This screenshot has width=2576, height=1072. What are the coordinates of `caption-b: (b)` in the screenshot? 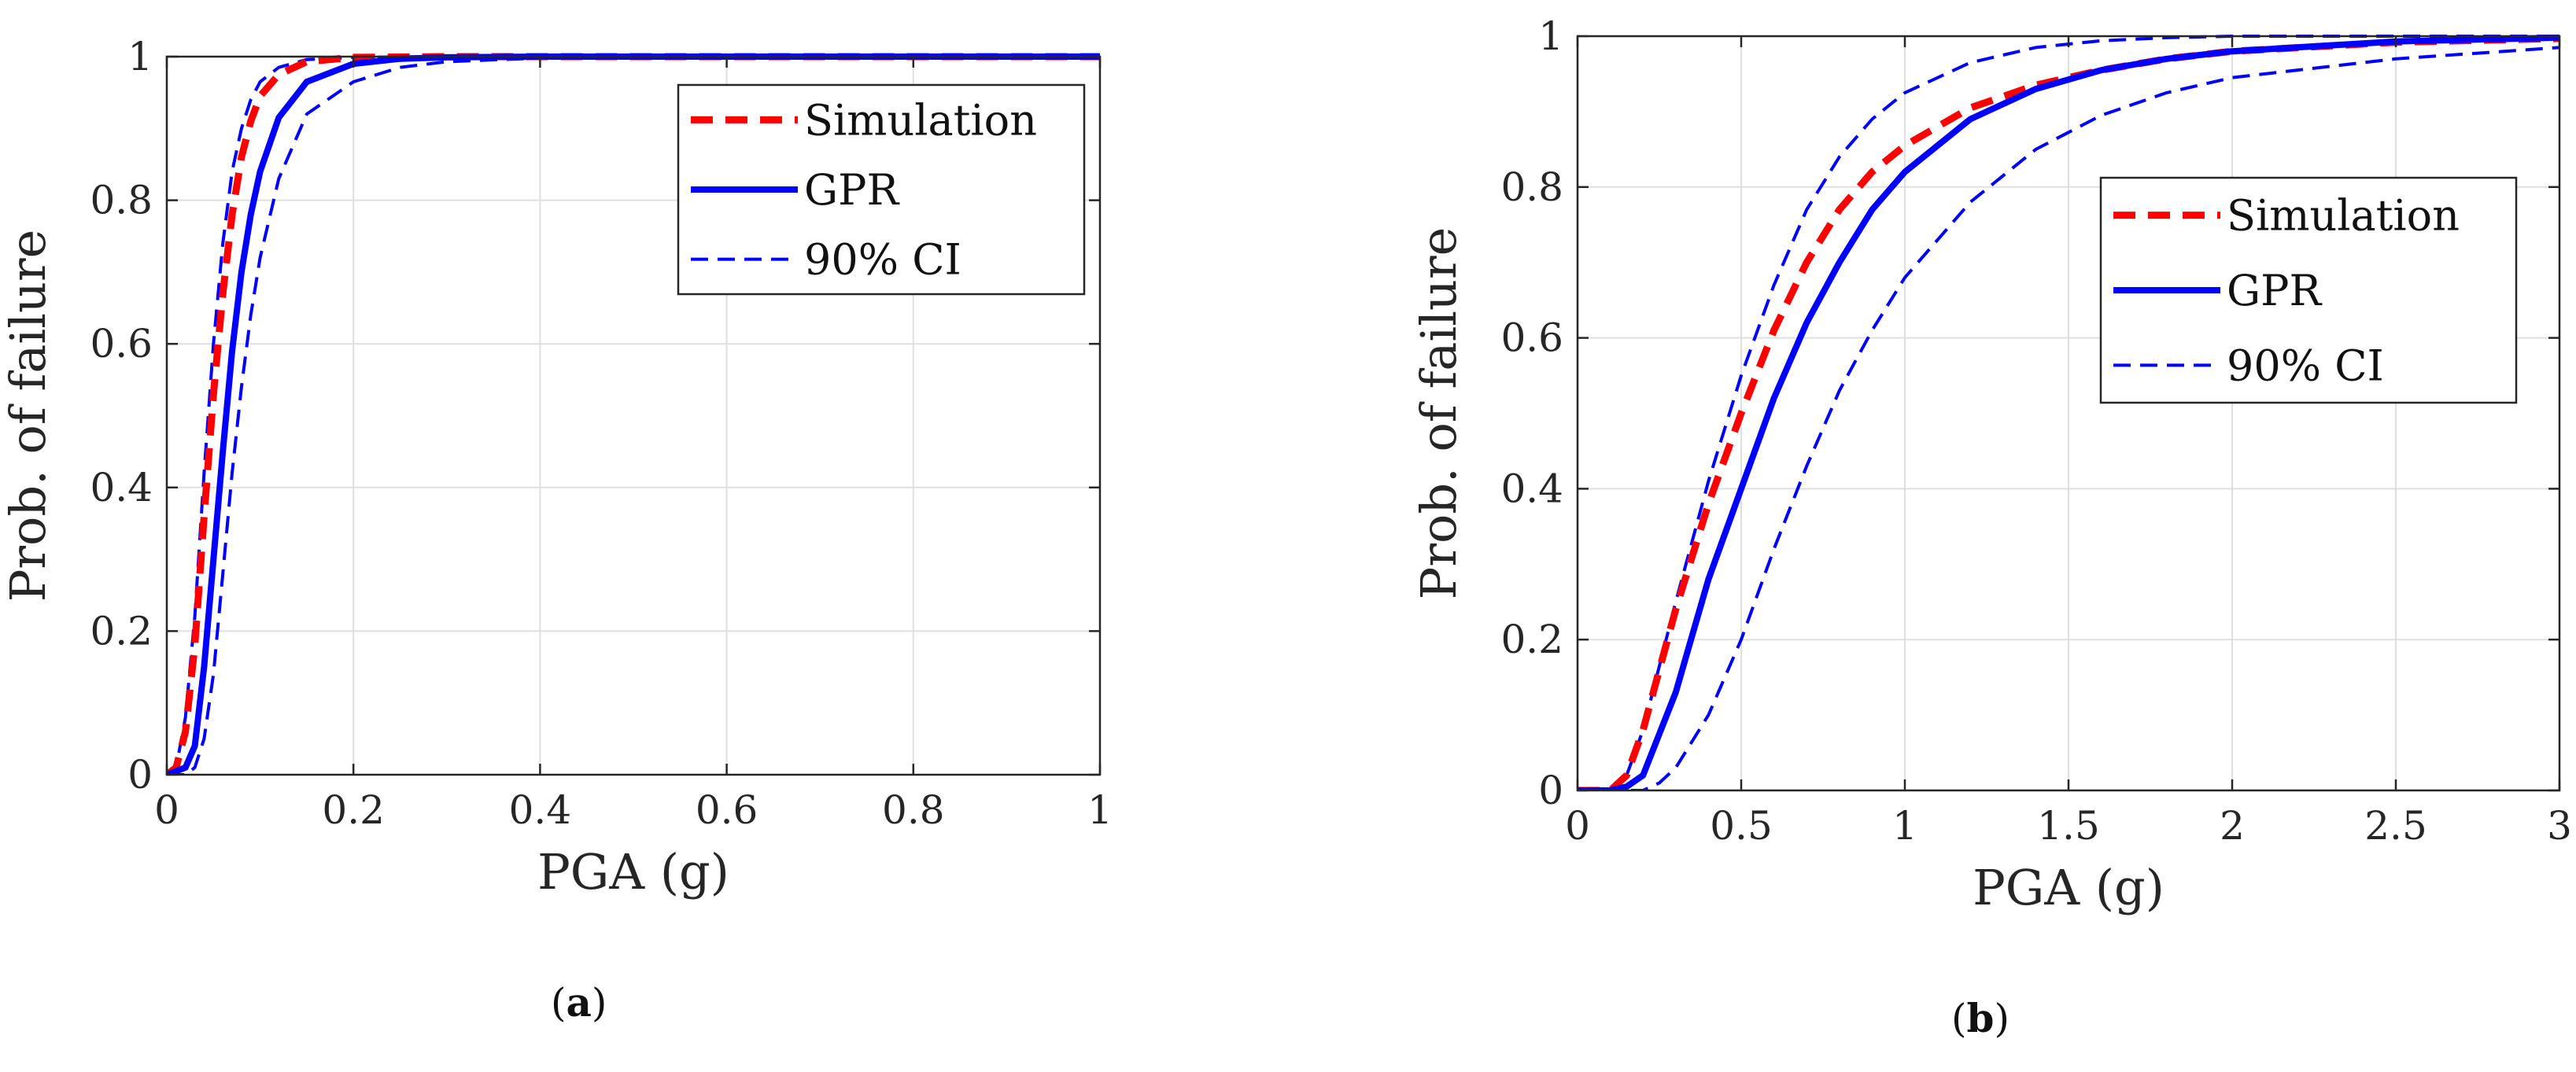 It's located at (1981, 1018).